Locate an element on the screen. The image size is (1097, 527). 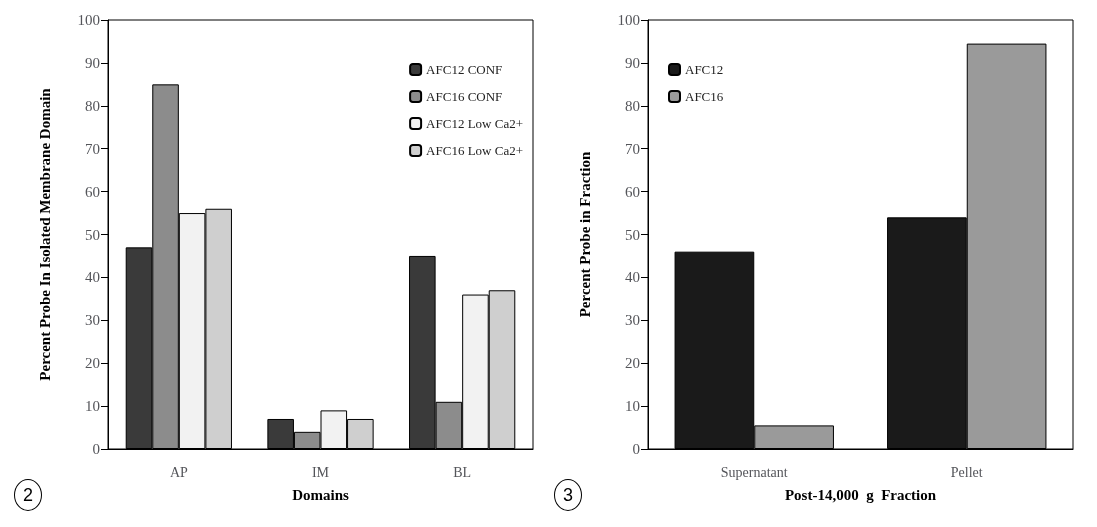
x-tick-label: IM is located at coordinates (320, 472).